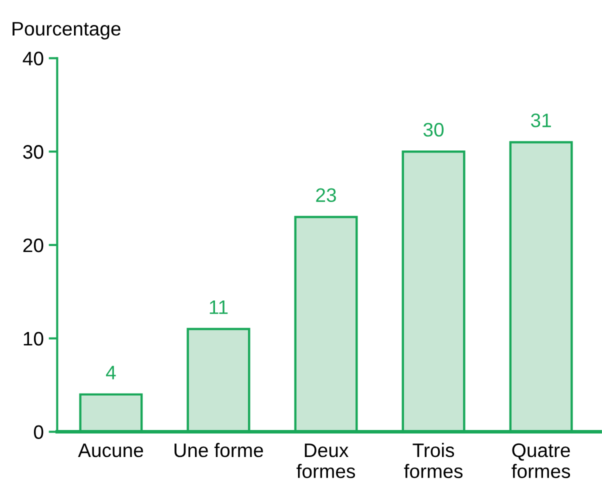 The height and width of the screenshot is (489, 602). Describe the element at coordinates (540, 121) in the screenshot. I see `data-label: 31` at that location.